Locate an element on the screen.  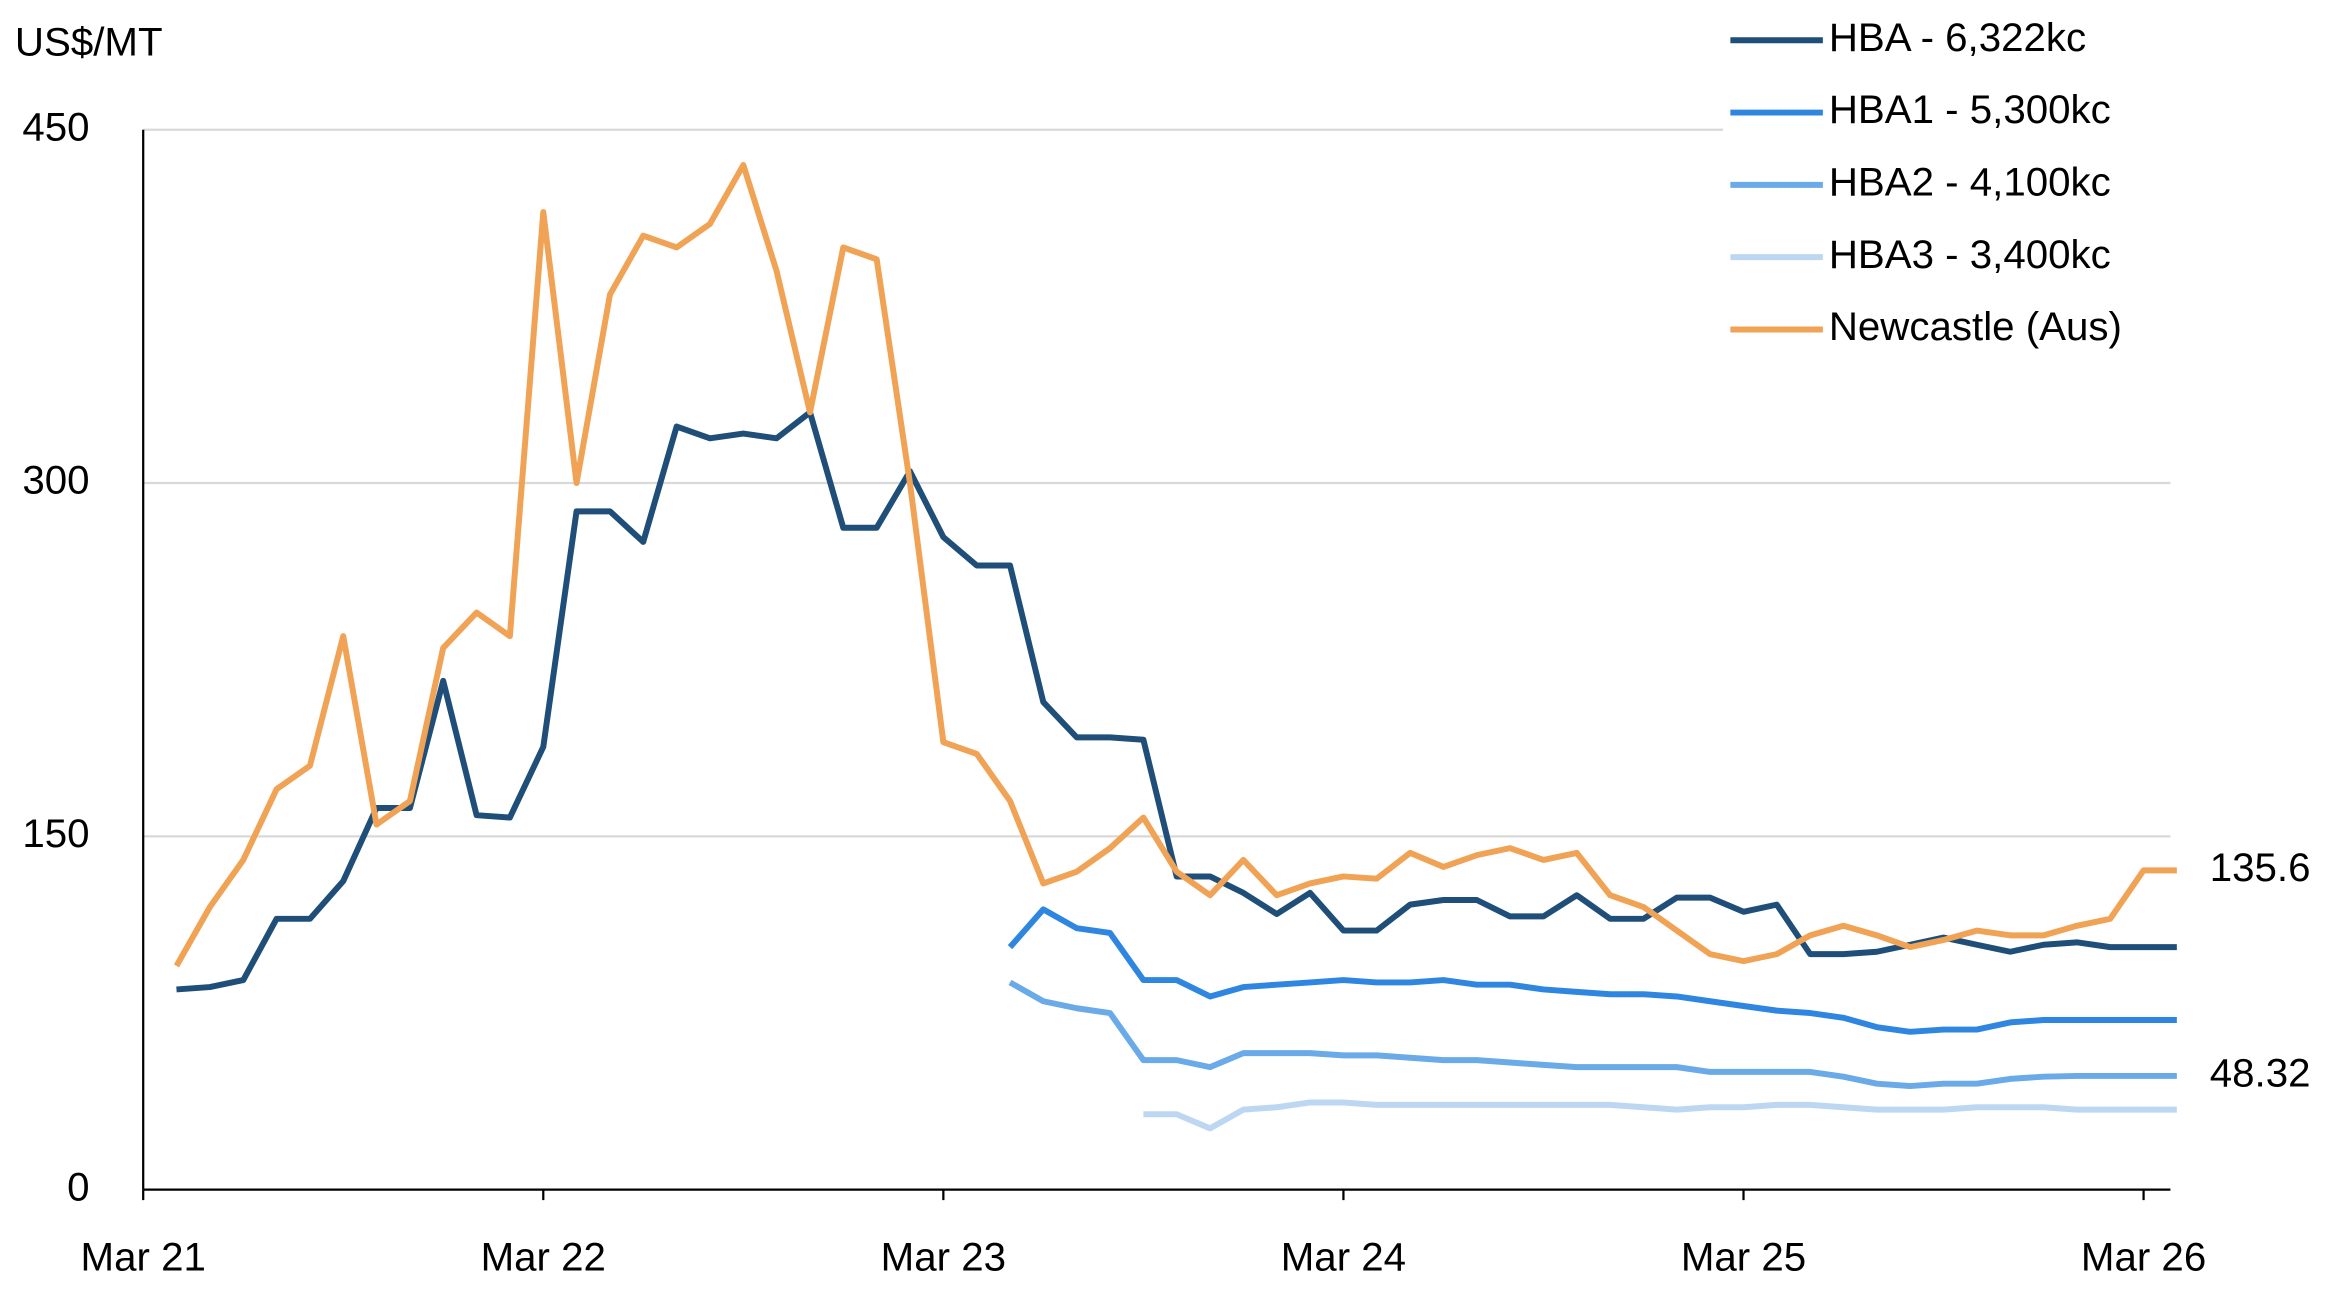
x-tick-label: Mar 21 is located at coordinates (143, 1256).